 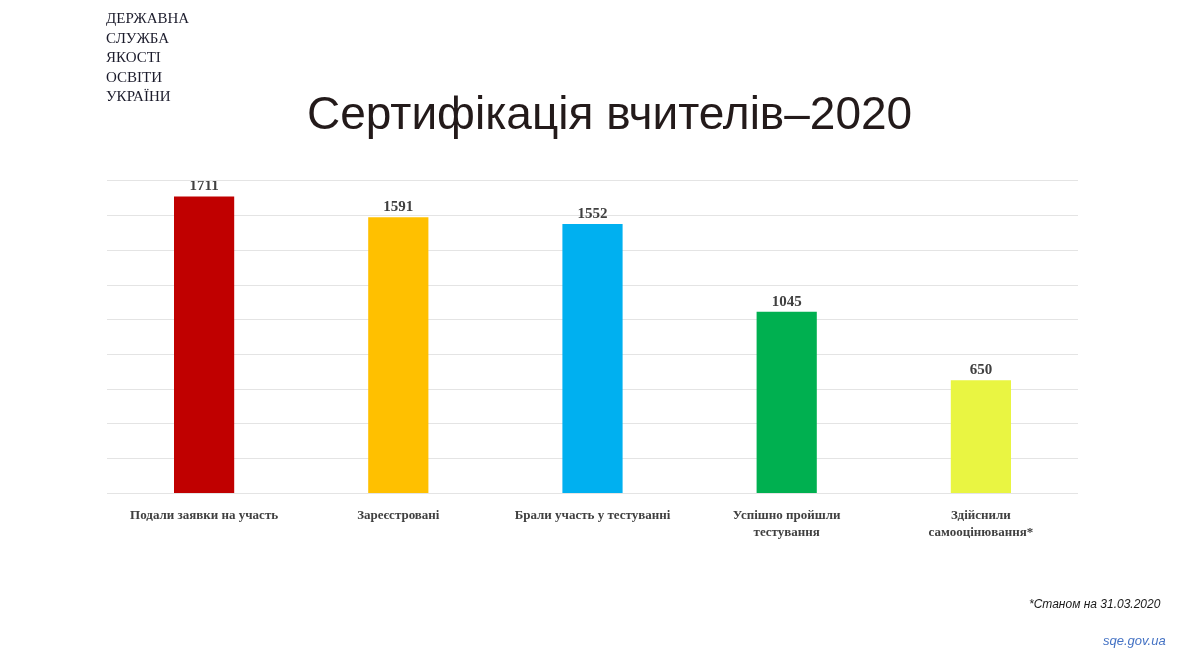 What do you see at coordinates (592, 212) in the screenshot?
I see `data-label: 1552` at bounding box center [592, 212].